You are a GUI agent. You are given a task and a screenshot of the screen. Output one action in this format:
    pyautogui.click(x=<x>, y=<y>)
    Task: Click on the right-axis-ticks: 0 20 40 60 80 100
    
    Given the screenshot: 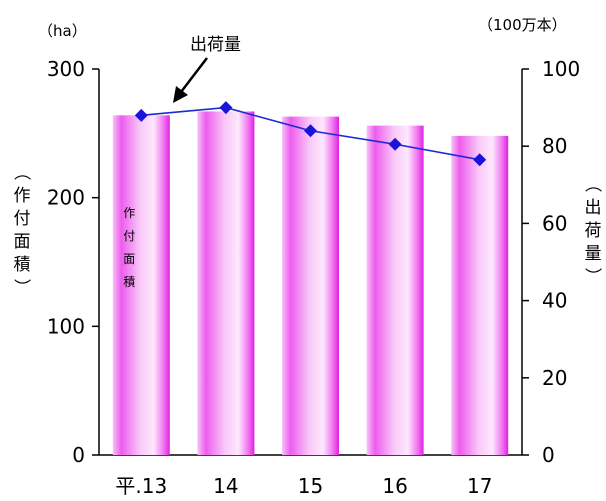 What is the action you would take?
    pyautogui.click(x=551, y=262)
    